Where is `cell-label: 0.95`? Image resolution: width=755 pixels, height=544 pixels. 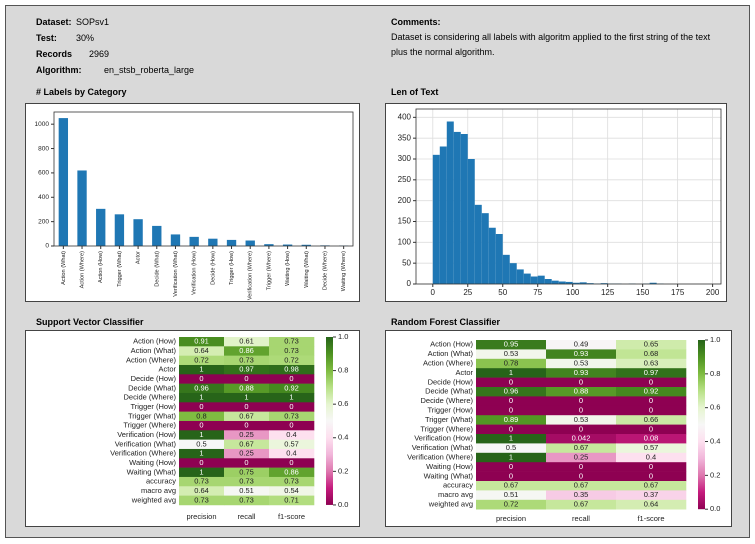 cell-label: 0.95 is located at coordinates (511, 344).